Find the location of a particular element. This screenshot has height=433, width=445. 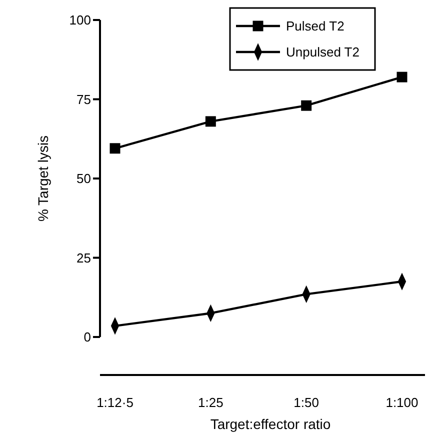

y-tick-label: 50 is located at coordinates (83, 178).